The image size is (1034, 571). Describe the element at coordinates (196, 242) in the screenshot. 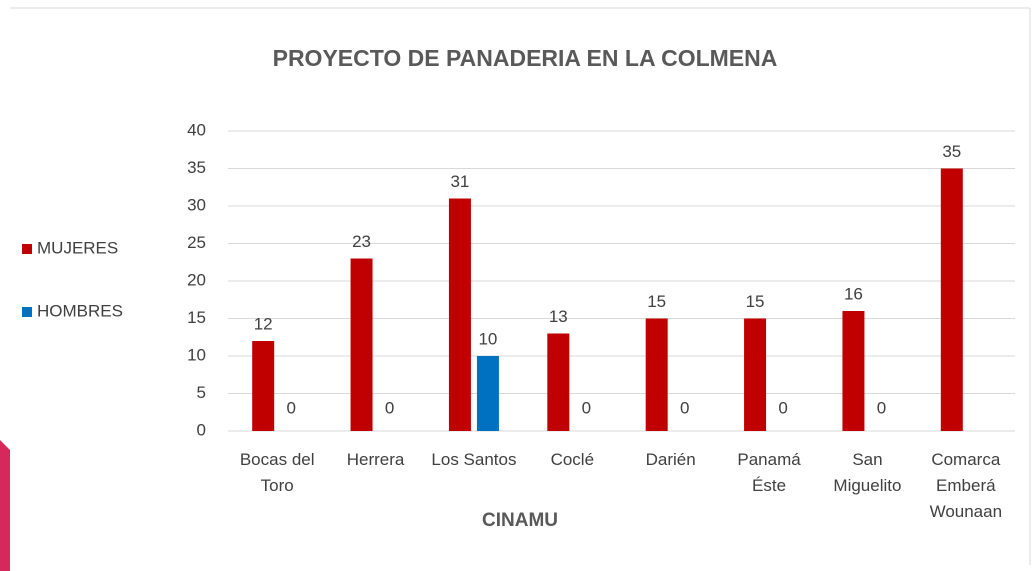

I see `y-tick-label: 25` at that location.